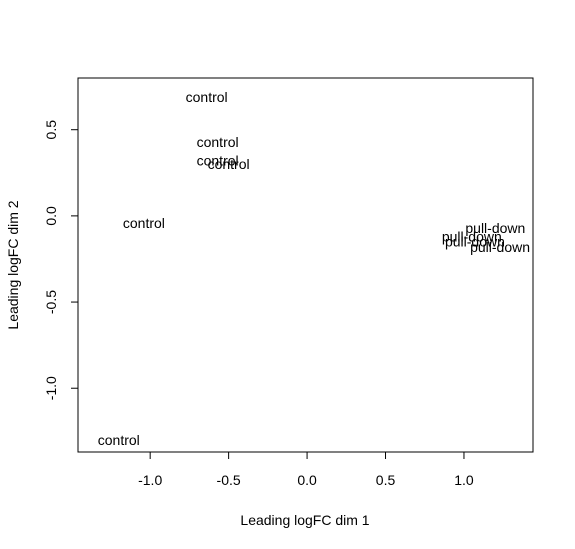  Describe the element at coordinates (61, 260) in the screenshot. I see `y-axis: -1.0 -0.5 0.0 0.5` at that location.